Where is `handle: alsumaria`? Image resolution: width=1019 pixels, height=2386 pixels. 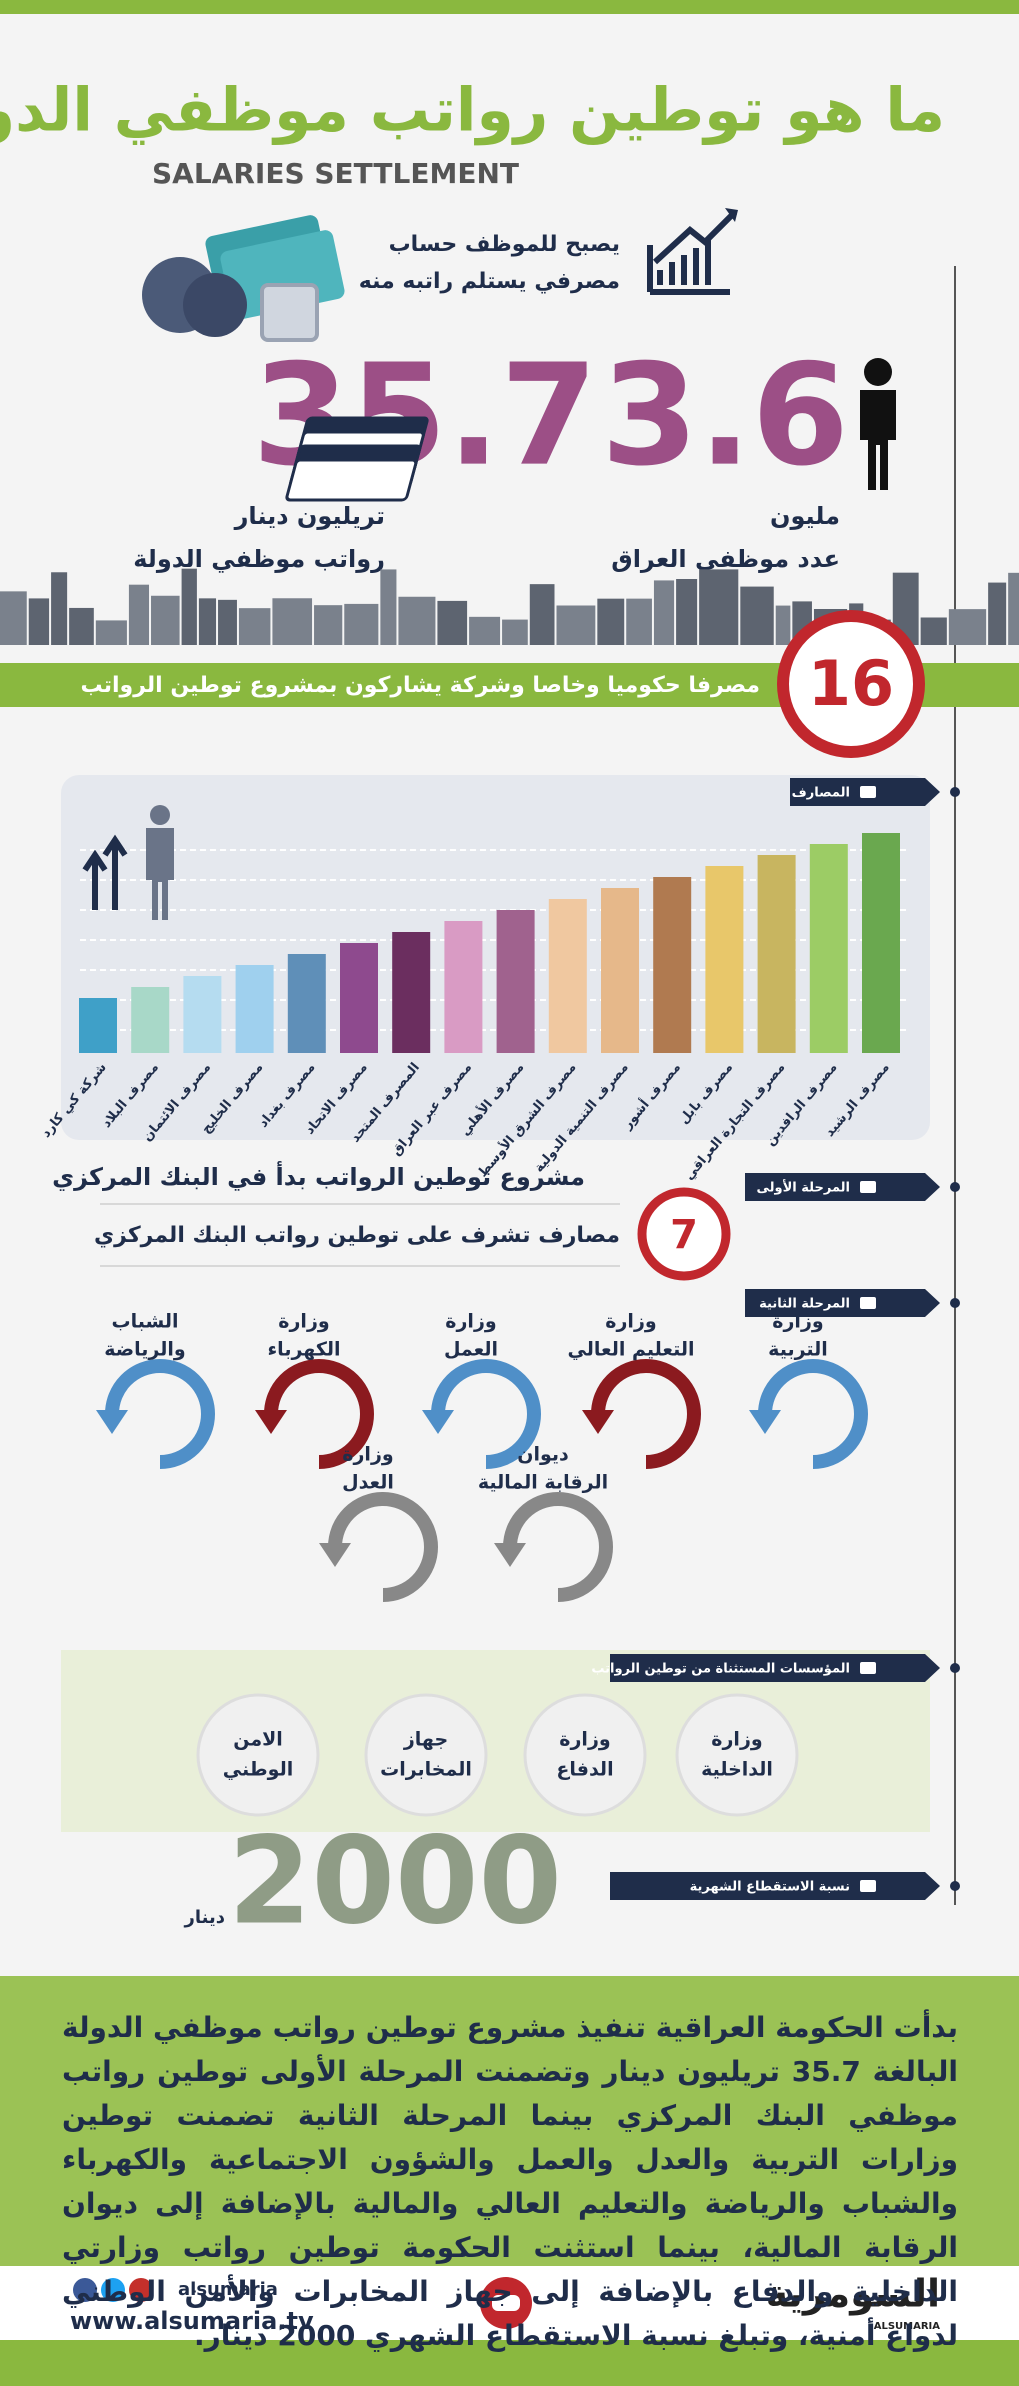 handle: alsumaria is located at coordinates (228, 2289).